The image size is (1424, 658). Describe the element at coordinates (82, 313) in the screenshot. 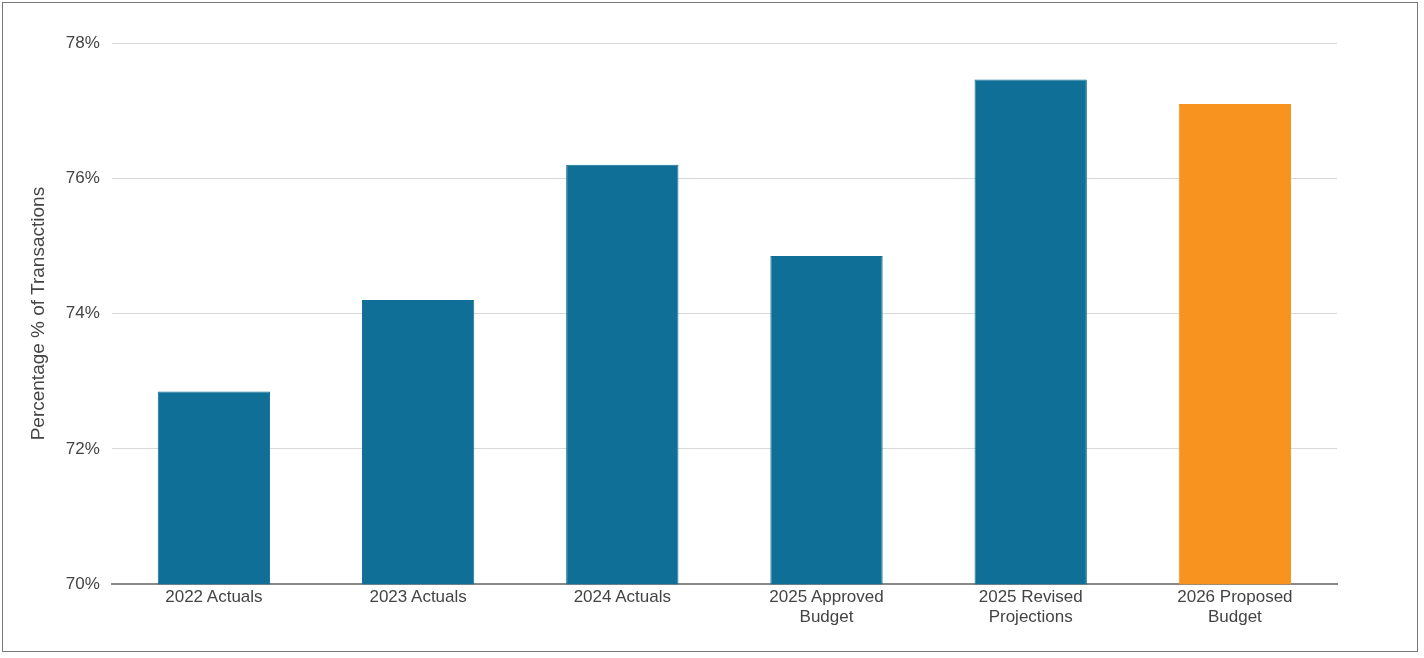

I see `y-tick-label: 74%` at that location.